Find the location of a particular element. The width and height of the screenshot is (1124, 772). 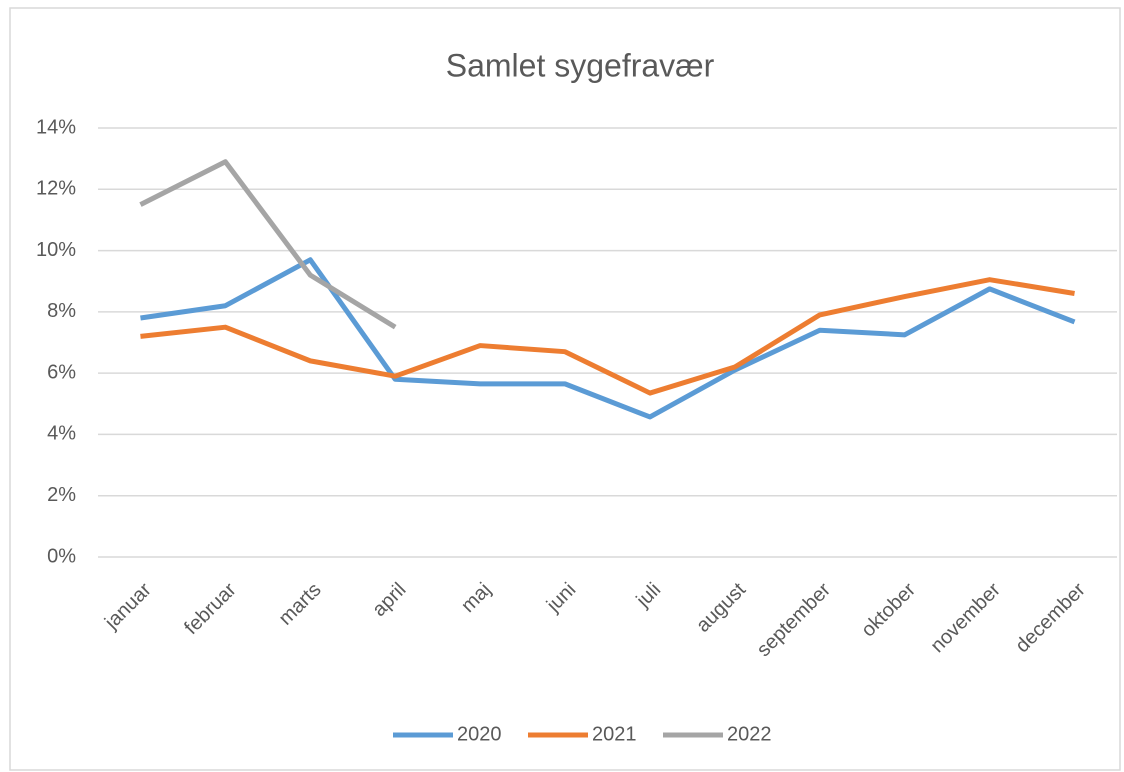

legend-label: 2022 is located at coordinates (749, 734).